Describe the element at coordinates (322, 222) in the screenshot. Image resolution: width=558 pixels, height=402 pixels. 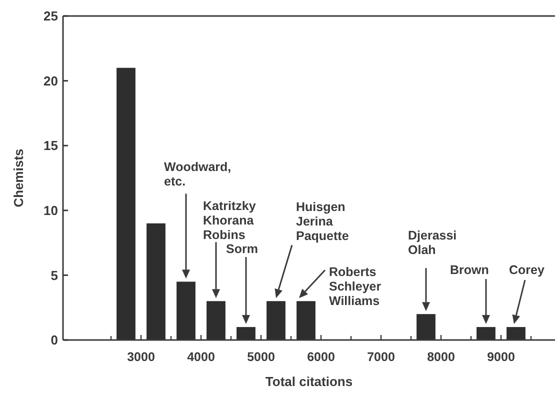
I see `annotation: Huisgen Jerina Paquette` at that location.